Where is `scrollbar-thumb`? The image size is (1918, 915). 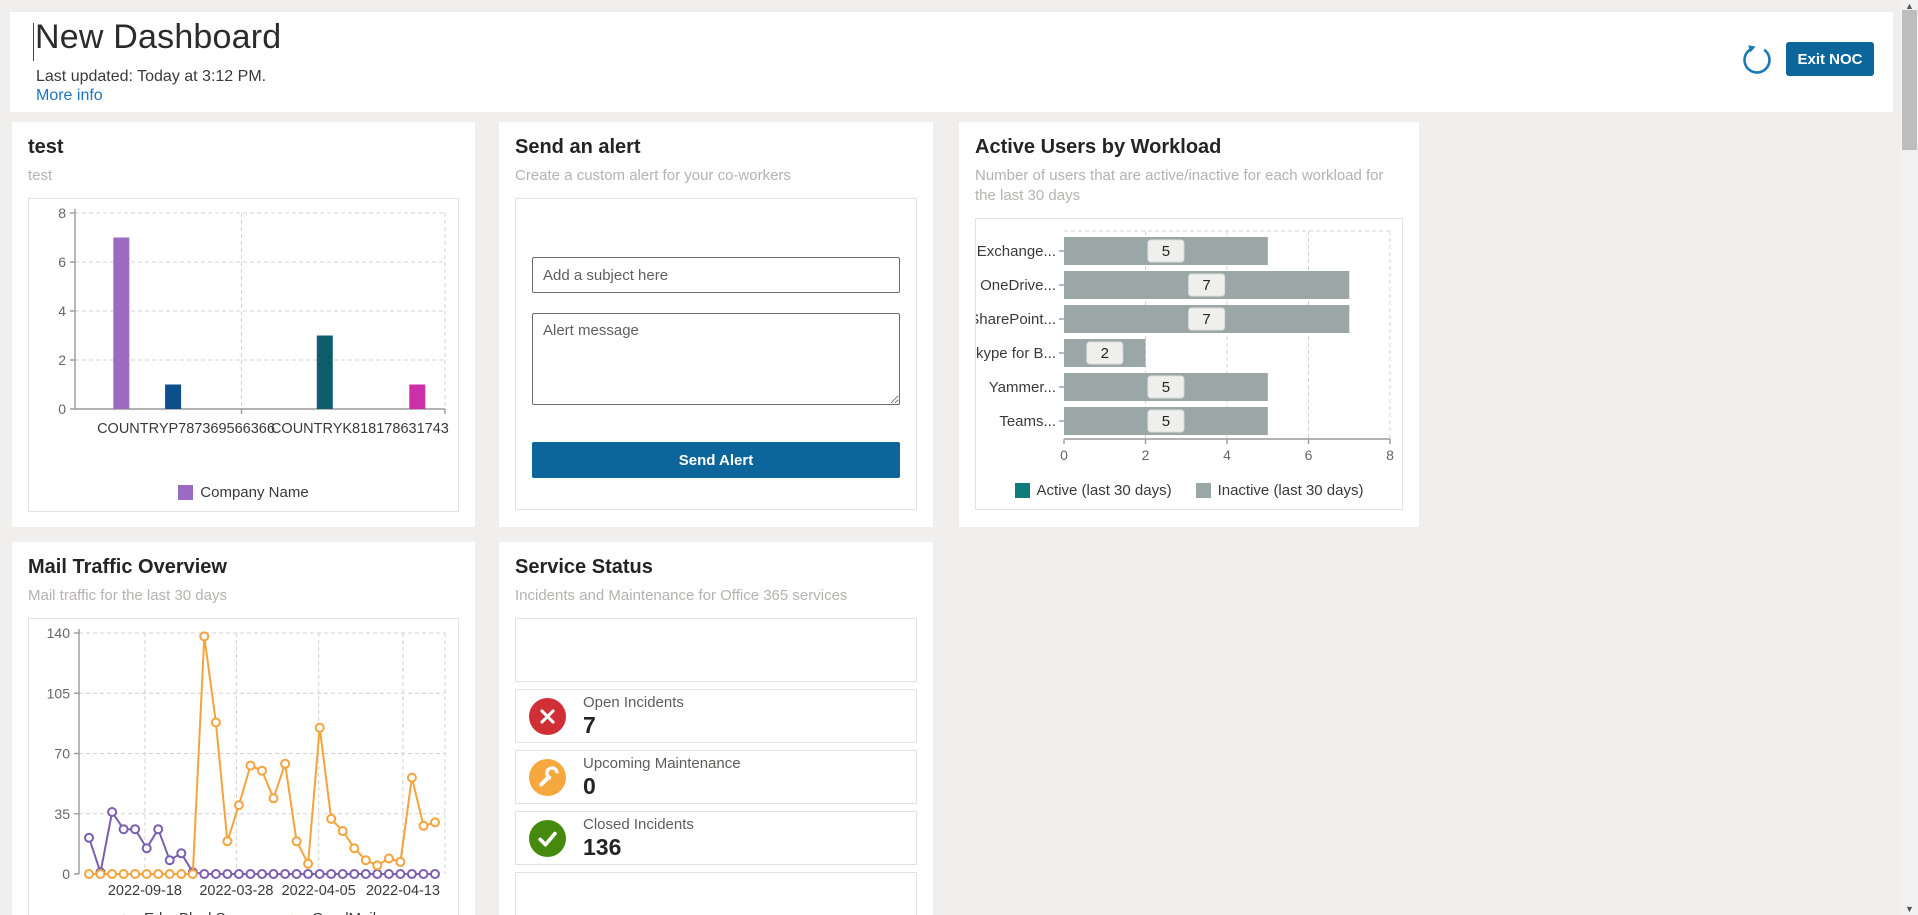
scrollbar-thumb is located at coordinates (1909, 80).